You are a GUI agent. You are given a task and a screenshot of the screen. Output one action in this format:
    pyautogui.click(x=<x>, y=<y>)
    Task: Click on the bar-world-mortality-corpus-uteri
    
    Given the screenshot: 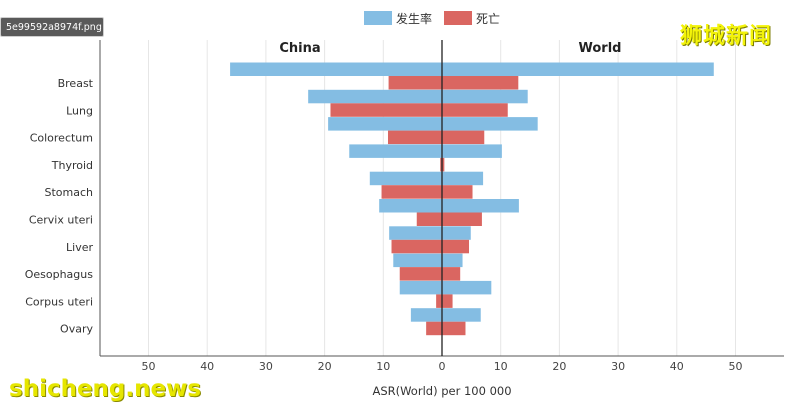 What is the action you would take?
    pyautogui.click(x=447, y=301)
    